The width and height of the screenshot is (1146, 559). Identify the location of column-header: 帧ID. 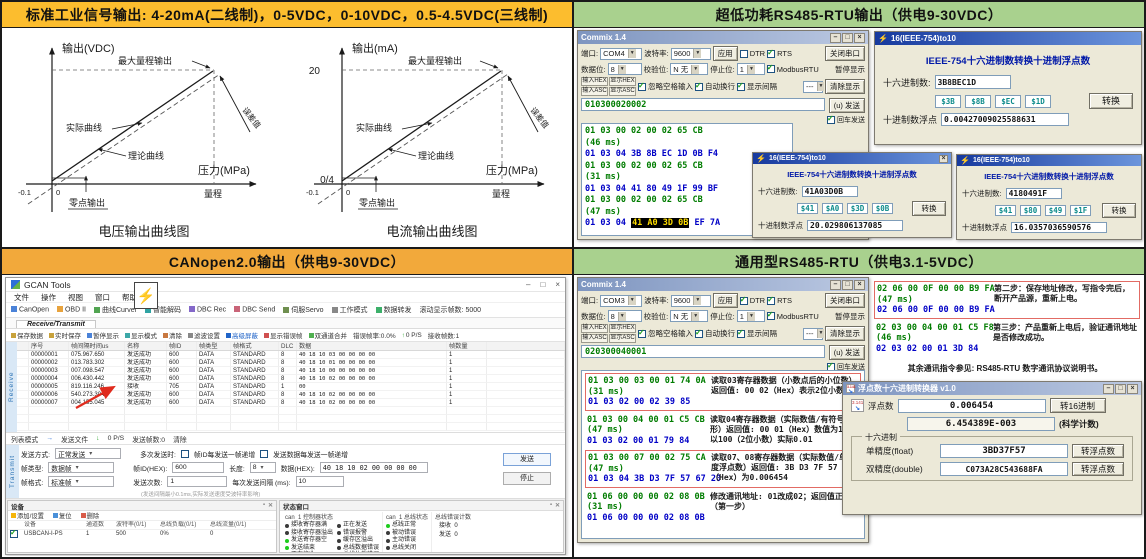
(182, 346).